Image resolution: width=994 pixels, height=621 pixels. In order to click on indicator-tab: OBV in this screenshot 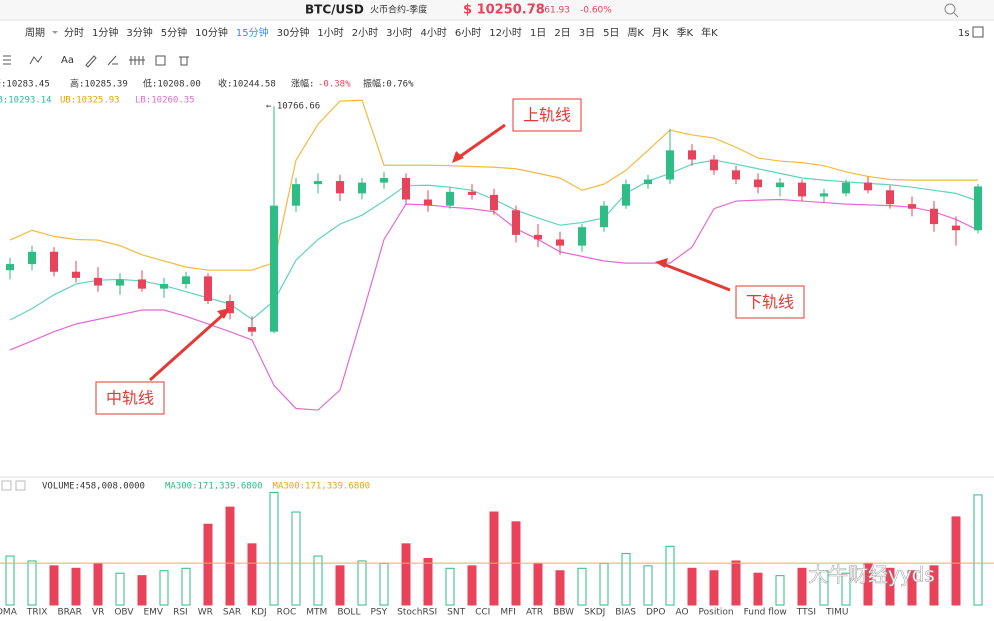, I will do `click(124, 613)`.